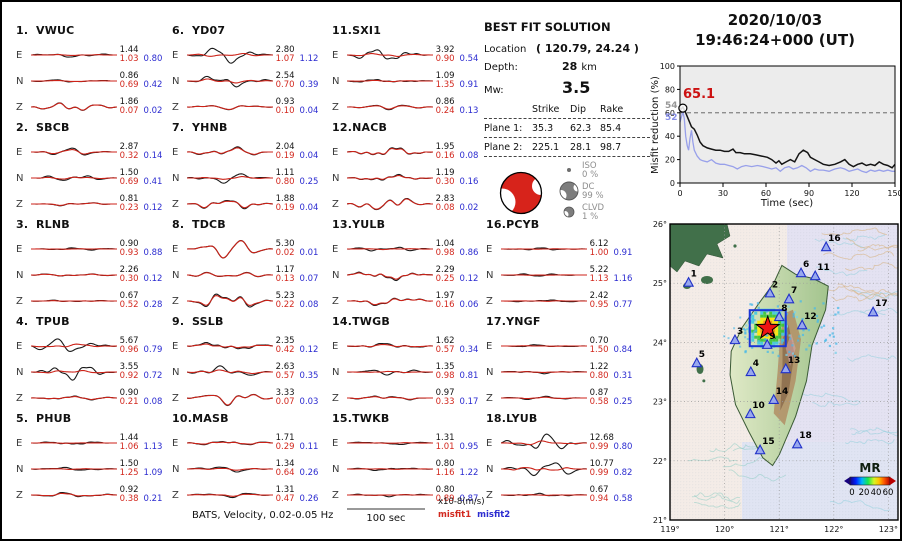 The height and width of the screenshot is (541, 902). What do you see at coordinates (445, 101) in the screenshot?
I see `amplitude-value: 0.86` at bounding box center [445, 101].